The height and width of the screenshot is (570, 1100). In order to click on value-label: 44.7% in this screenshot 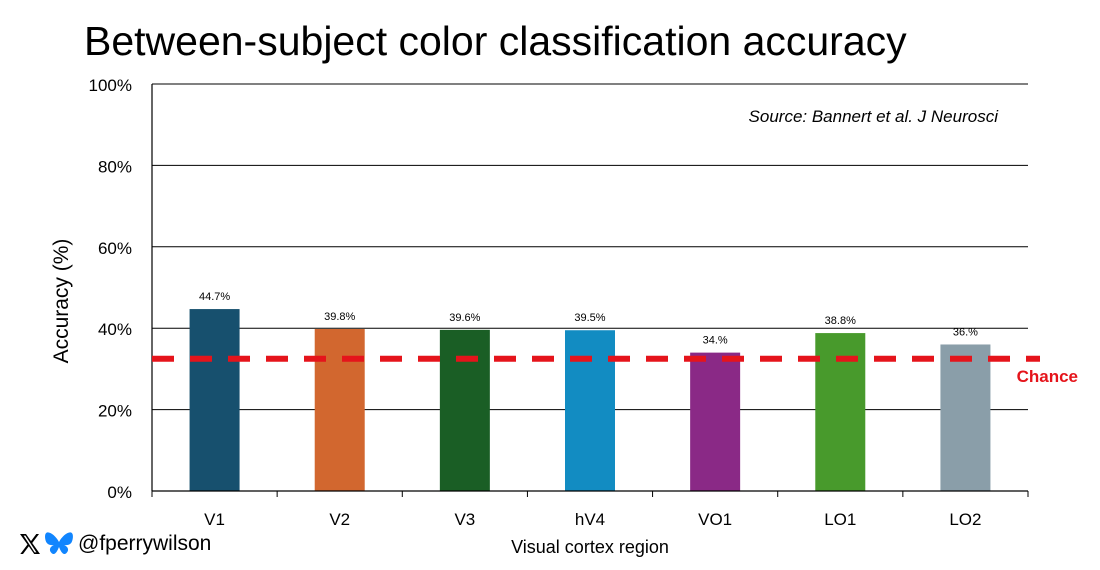, I will do `click(214, 297)`.